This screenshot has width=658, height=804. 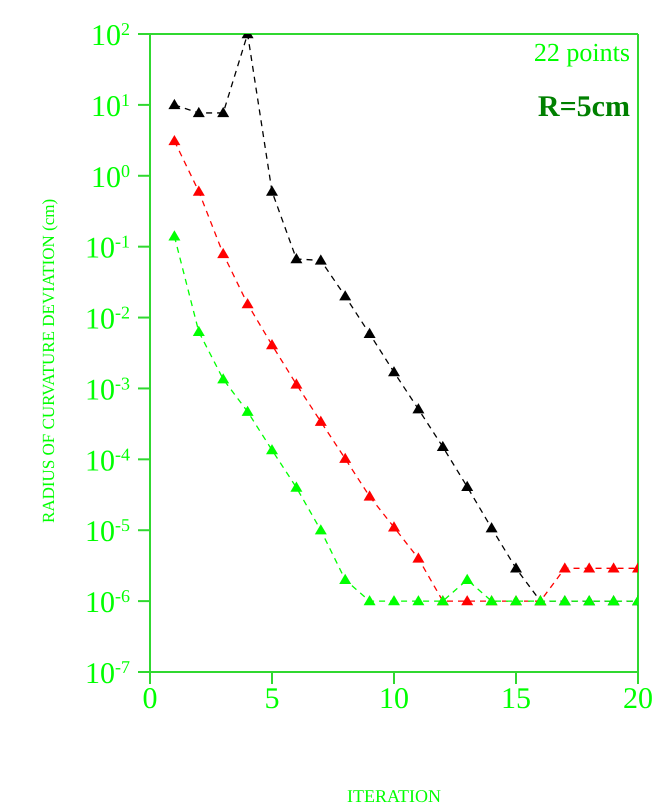 I want to click on y-tick-label: 10$^{2}$, so click(x=110, y=35).